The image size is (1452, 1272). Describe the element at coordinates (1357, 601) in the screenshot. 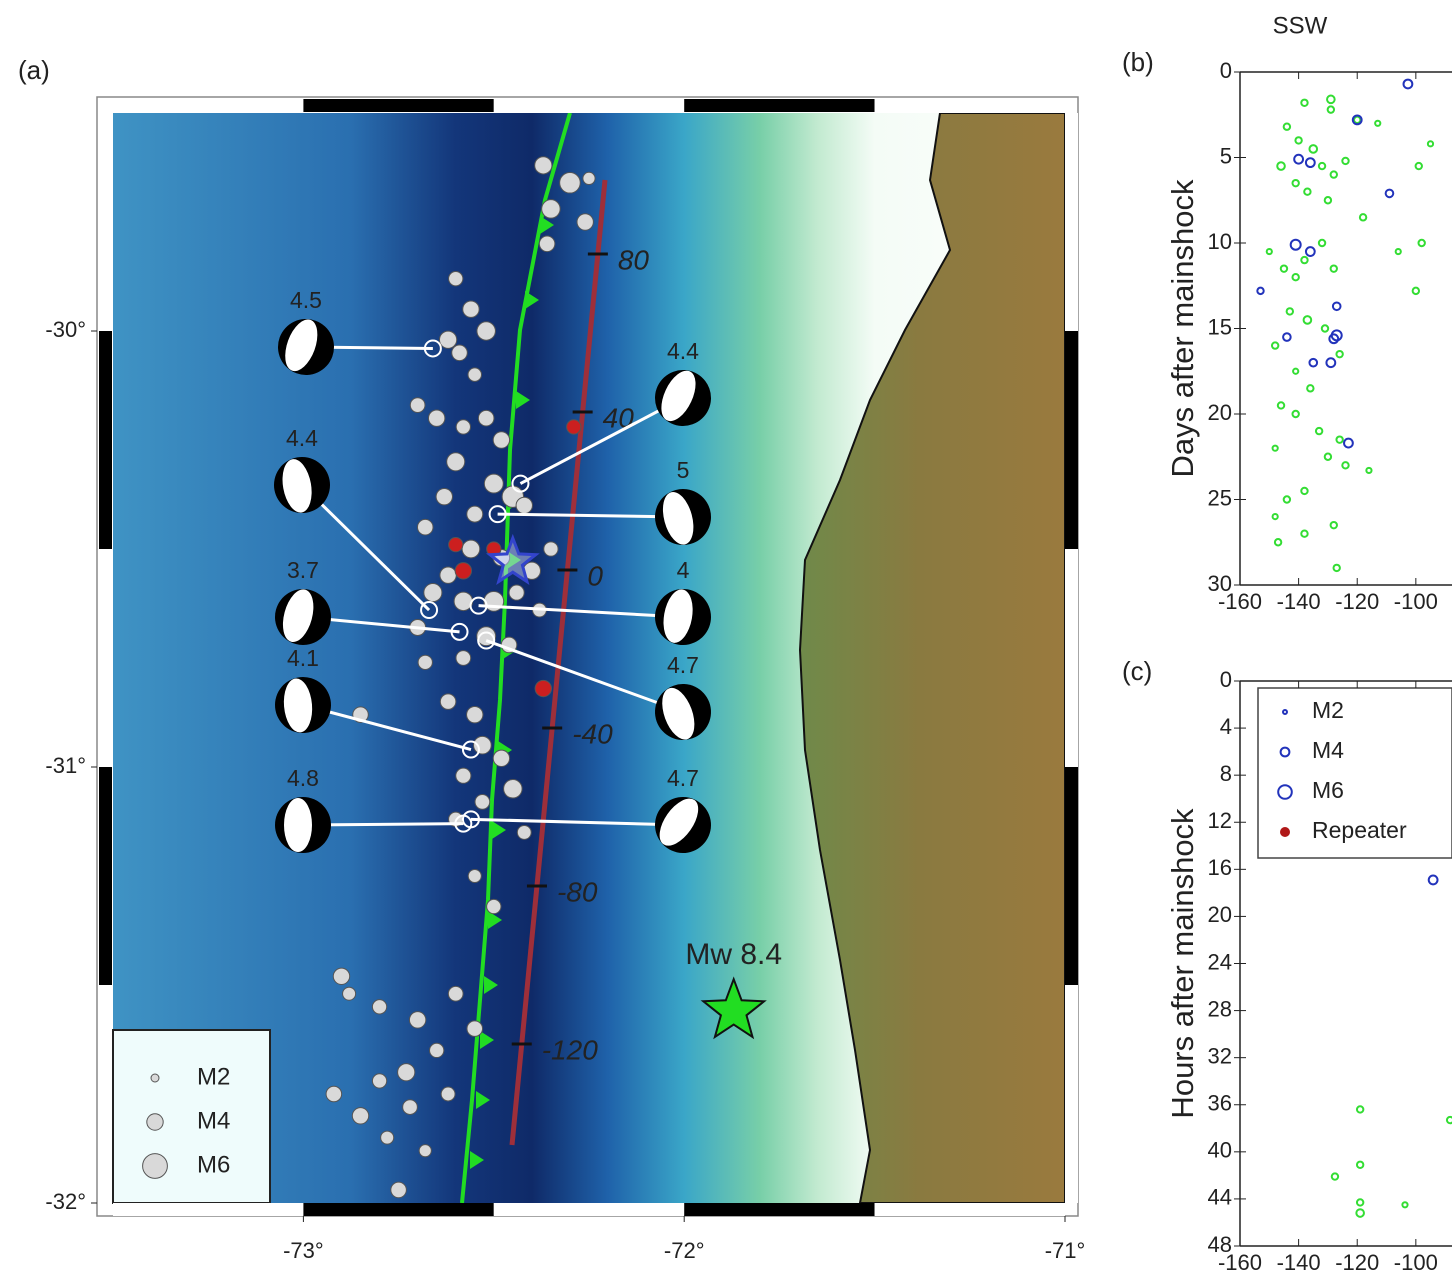

I see `x-tick-label: -120` at that location.